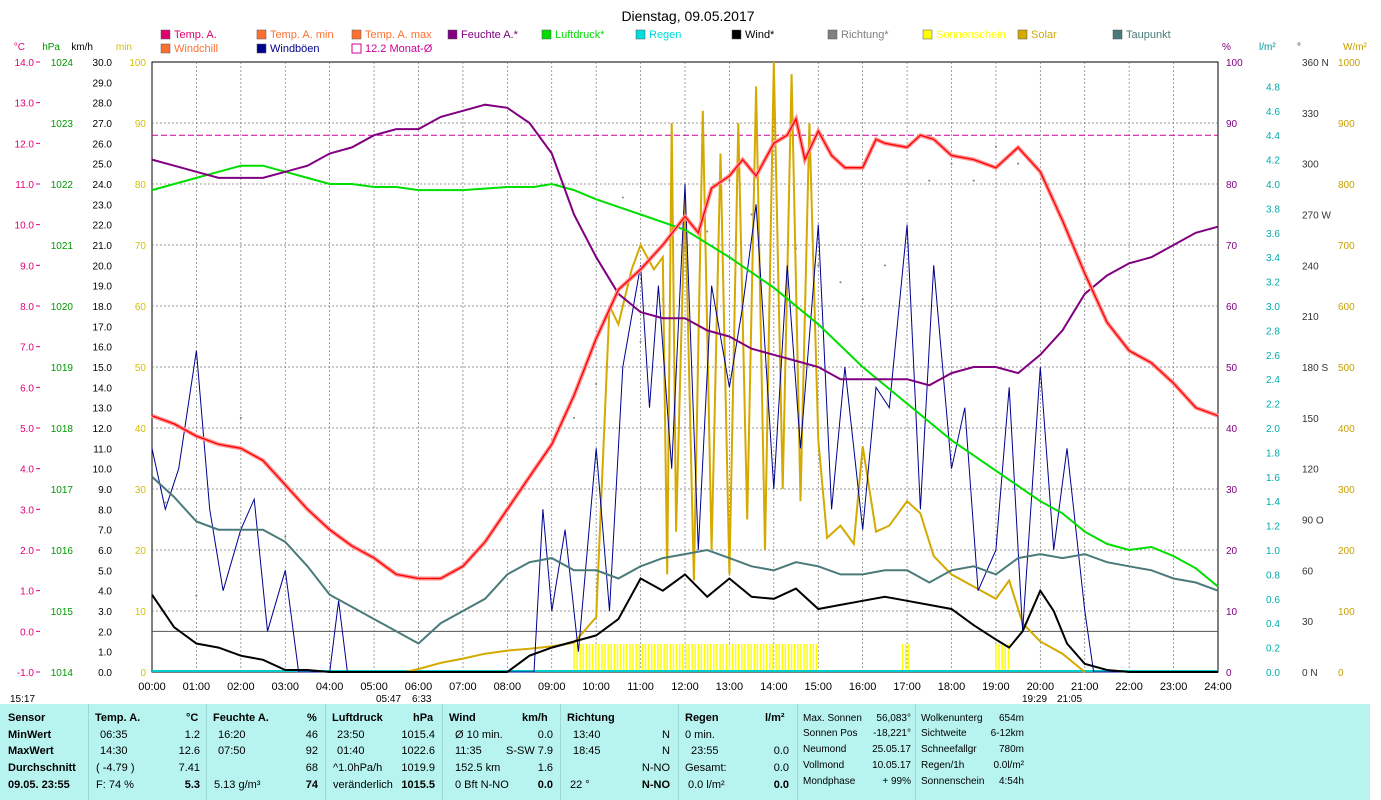  I want to click on axis-tick-label: 360 N, so click(1315, 63).